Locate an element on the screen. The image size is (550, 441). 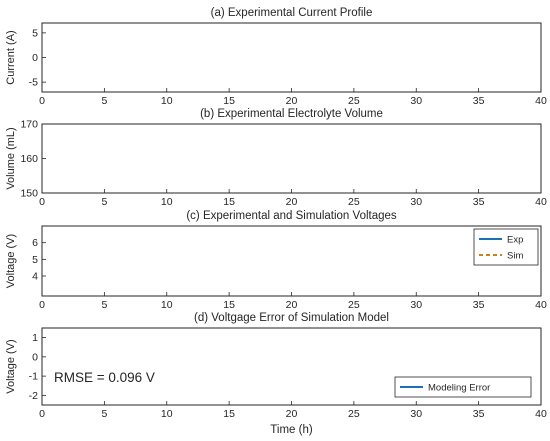
rmse-annotation: RMSE = 0.096 V is located at coordinates (104, 377).